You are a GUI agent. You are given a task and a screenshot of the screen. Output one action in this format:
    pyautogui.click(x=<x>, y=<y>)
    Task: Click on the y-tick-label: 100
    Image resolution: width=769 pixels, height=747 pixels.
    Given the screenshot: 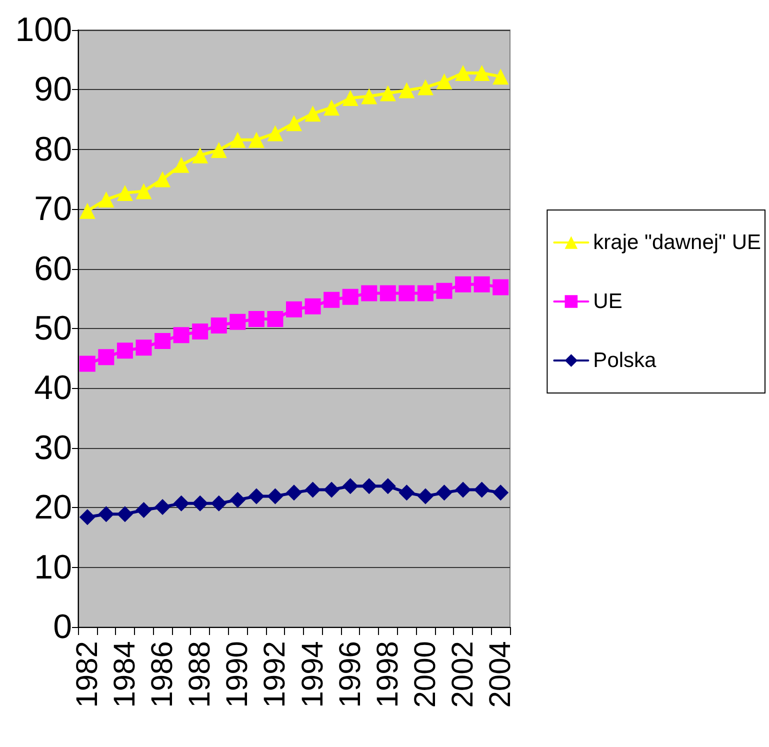 What is the action you would take?
    pyautogui.click(x=43, y=30)
    